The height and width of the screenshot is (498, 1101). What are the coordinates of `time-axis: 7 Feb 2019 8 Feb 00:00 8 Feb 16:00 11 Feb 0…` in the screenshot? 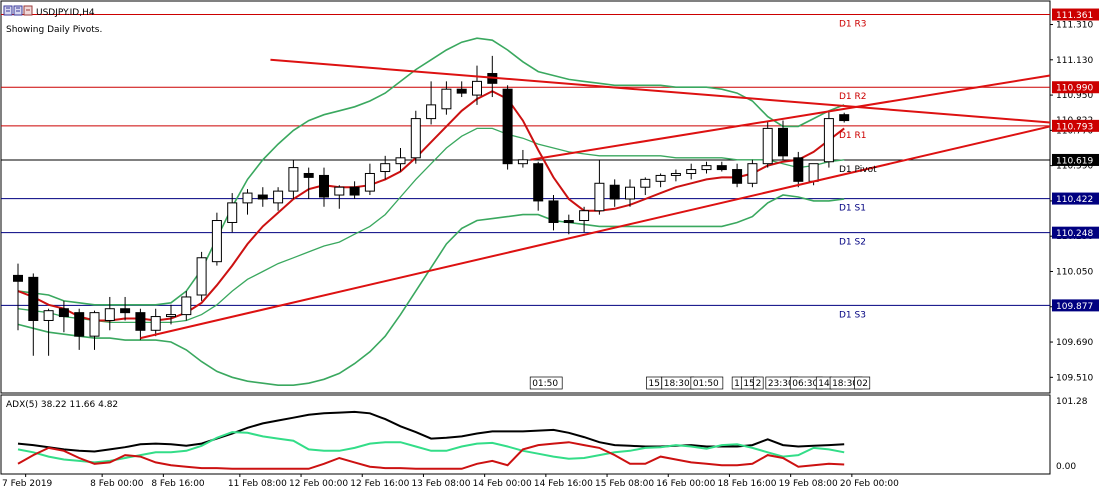 It's located at (450, 481).